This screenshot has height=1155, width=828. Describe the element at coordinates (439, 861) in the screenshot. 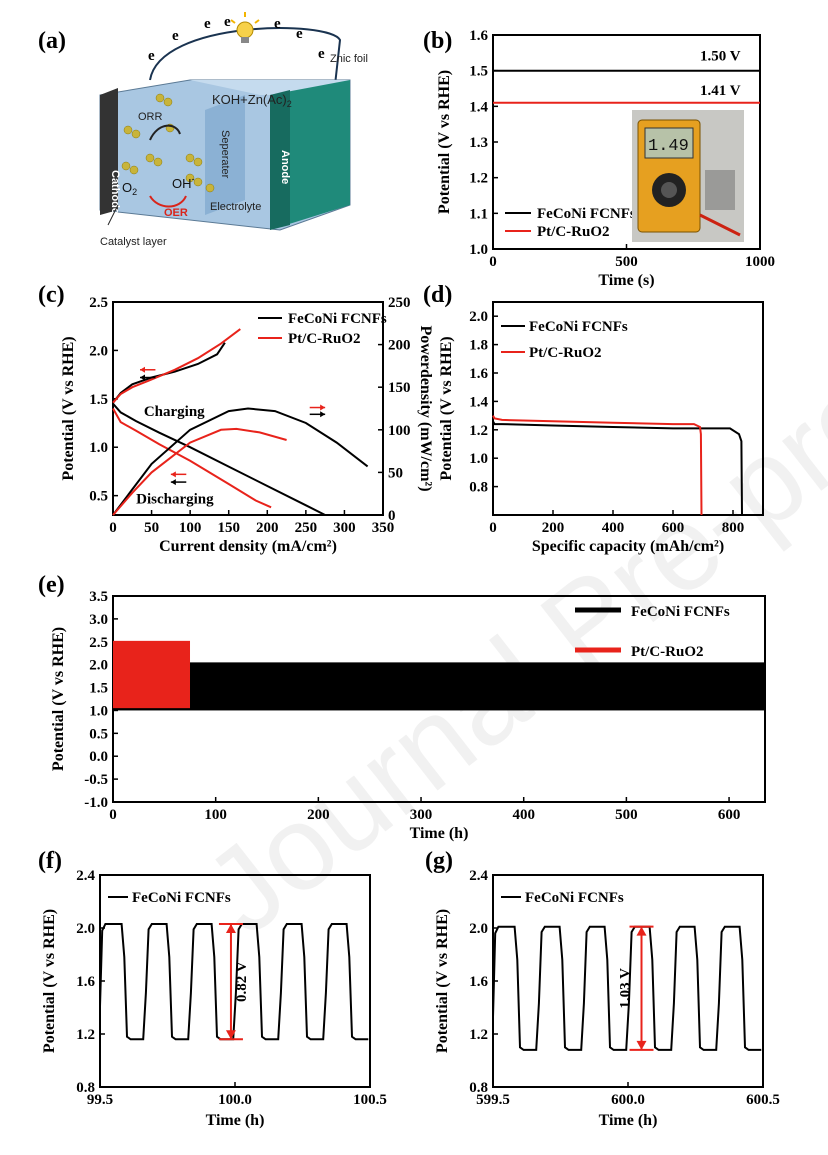

I see `panel-label-g: (g)` at that location.